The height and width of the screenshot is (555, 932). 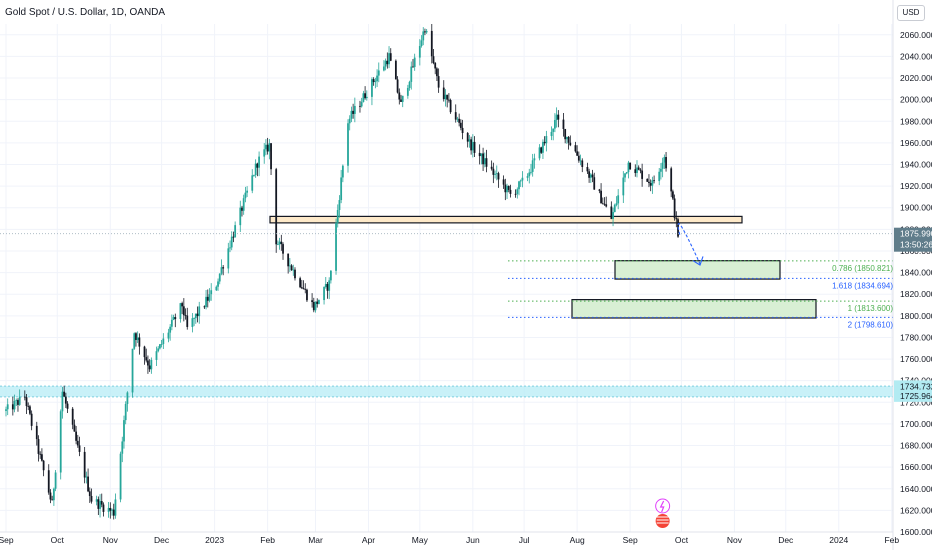 I want to click on currency-button: USD, so click(x=911, y=13).